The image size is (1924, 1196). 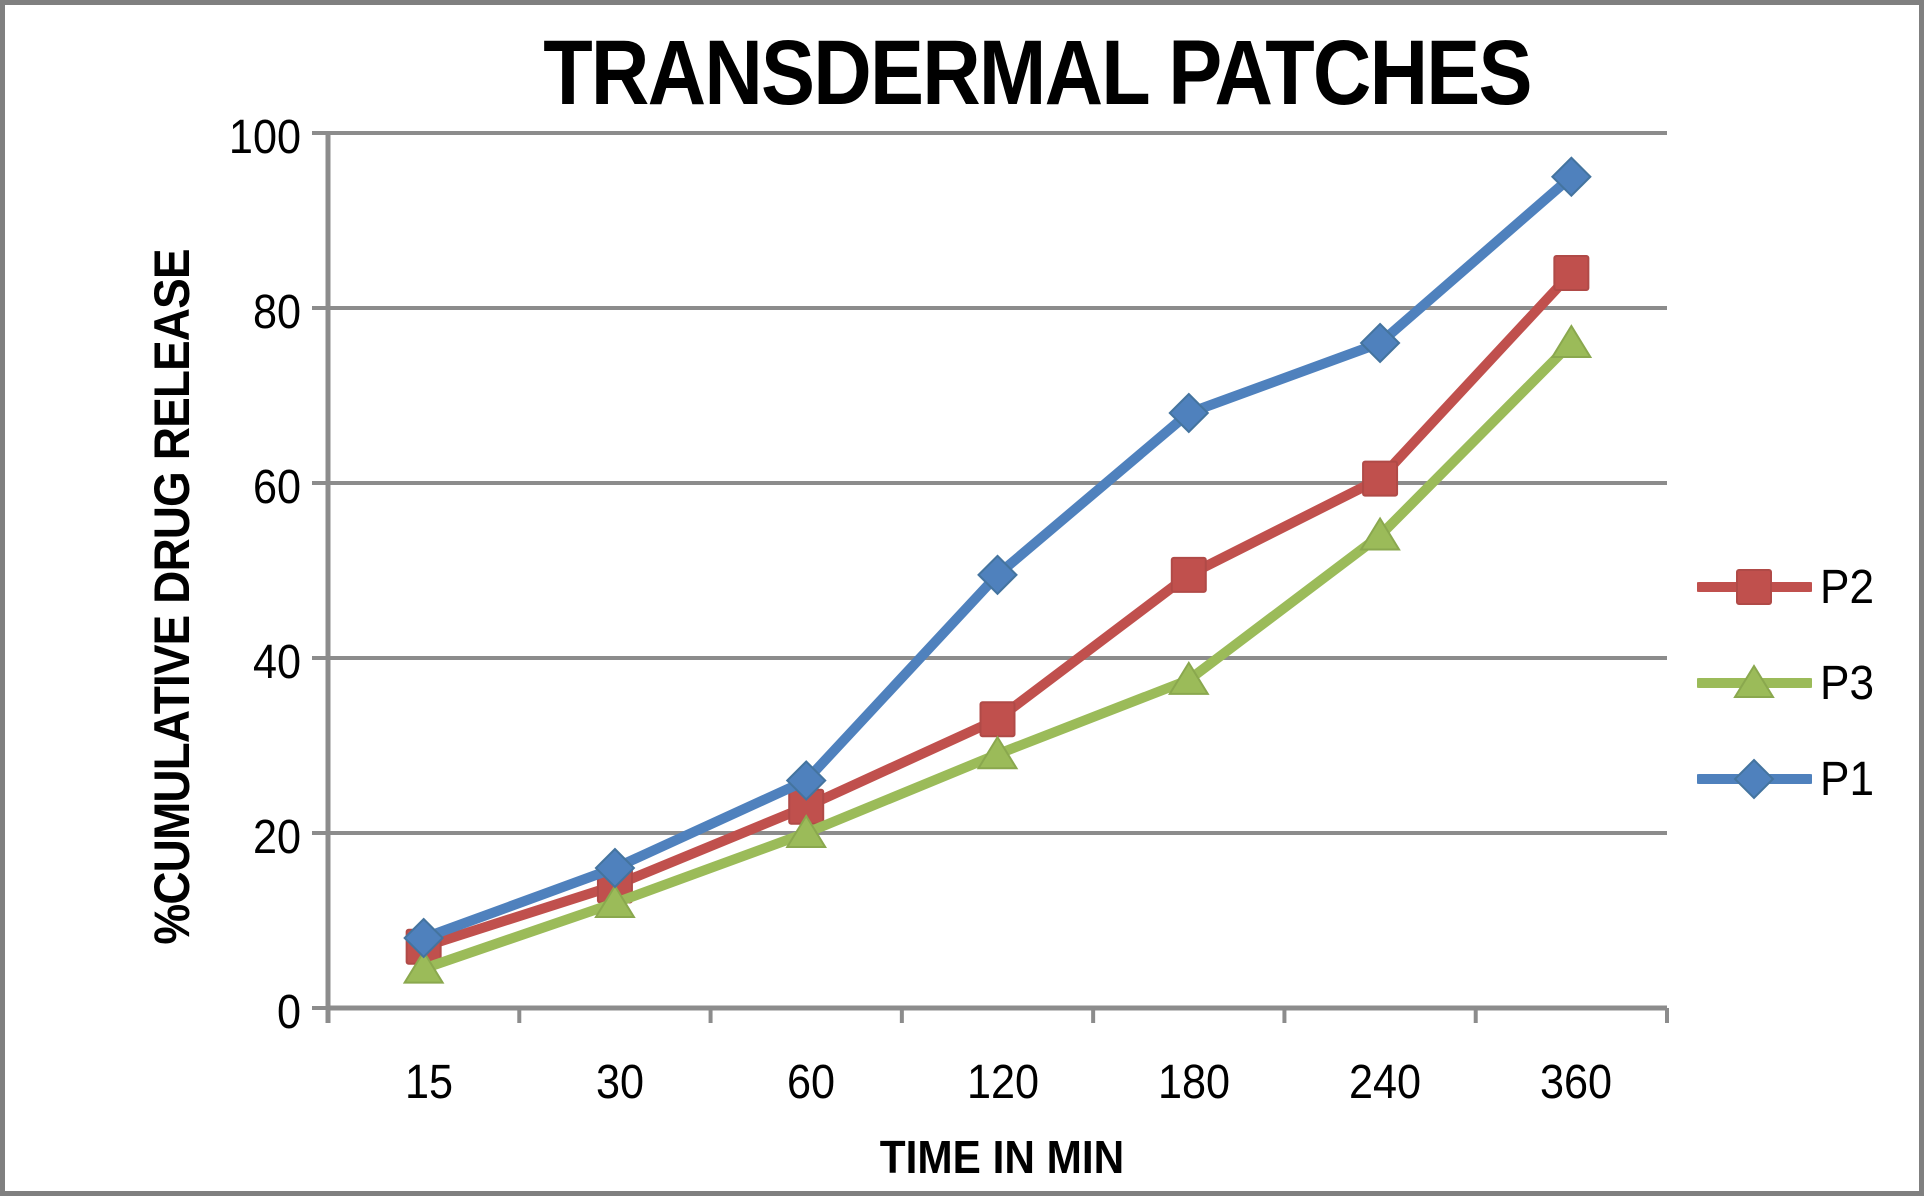 I want to click on legend-label: P2, so click(x=1847, y=587).